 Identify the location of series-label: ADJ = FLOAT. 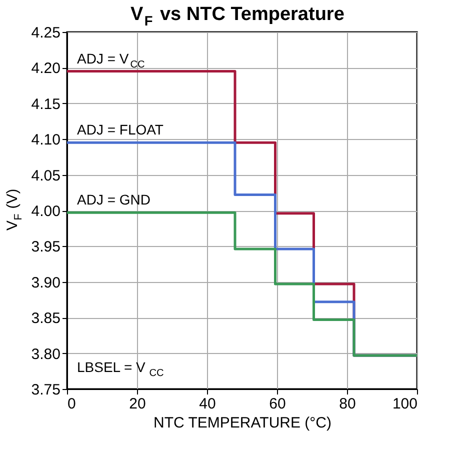
(120, 130).